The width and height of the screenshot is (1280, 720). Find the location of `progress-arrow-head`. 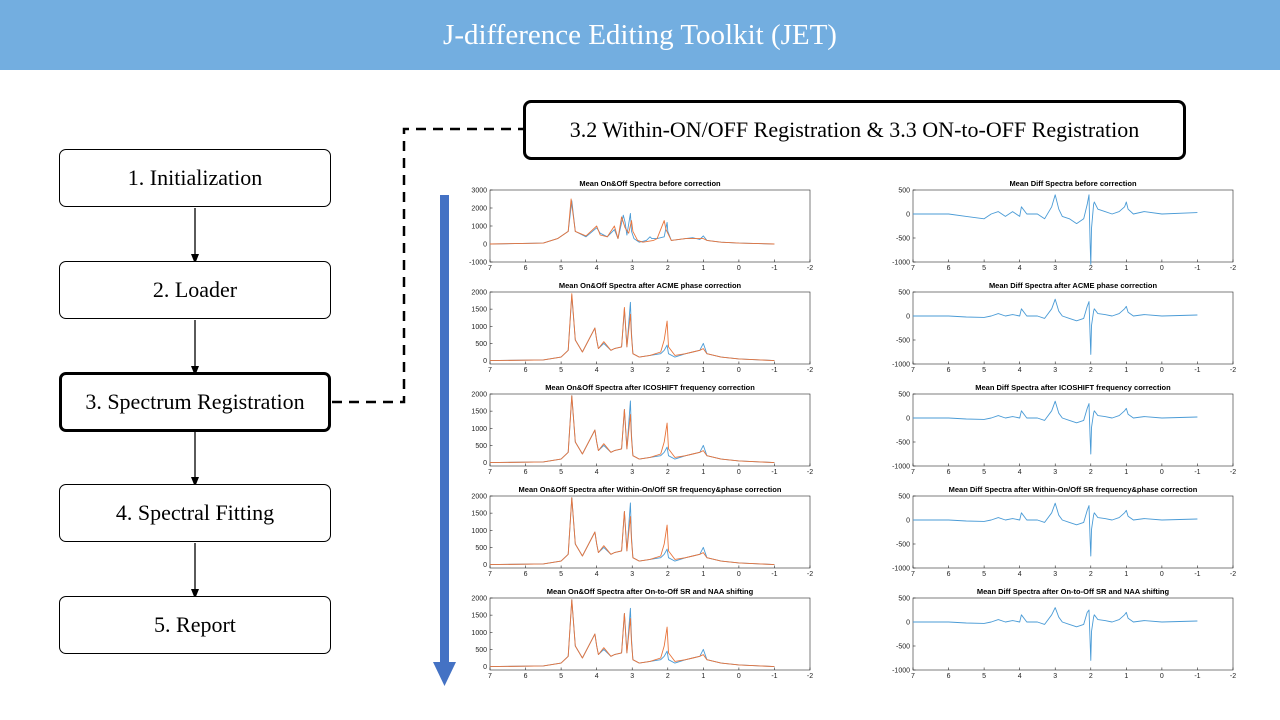

progress-arrow-head is located at coordinates (444, 674).